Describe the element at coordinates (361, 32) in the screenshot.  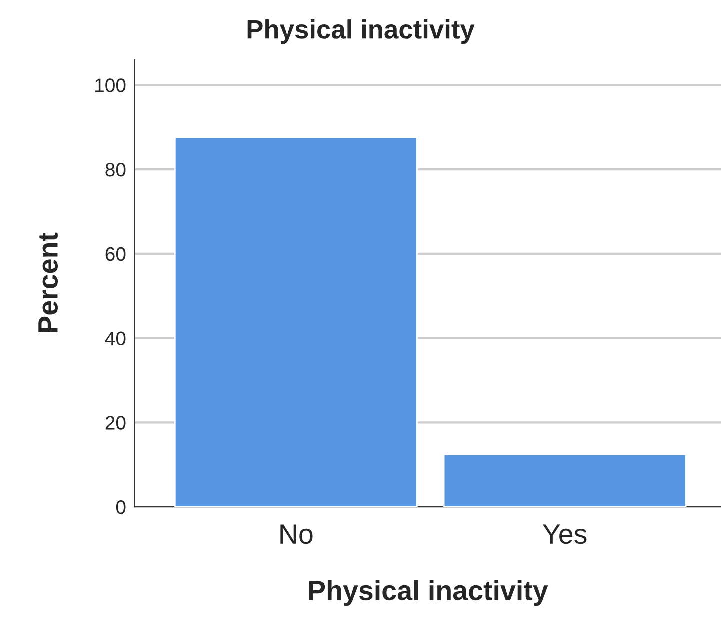
I see `chart-title: Physical inactivity` at that location.